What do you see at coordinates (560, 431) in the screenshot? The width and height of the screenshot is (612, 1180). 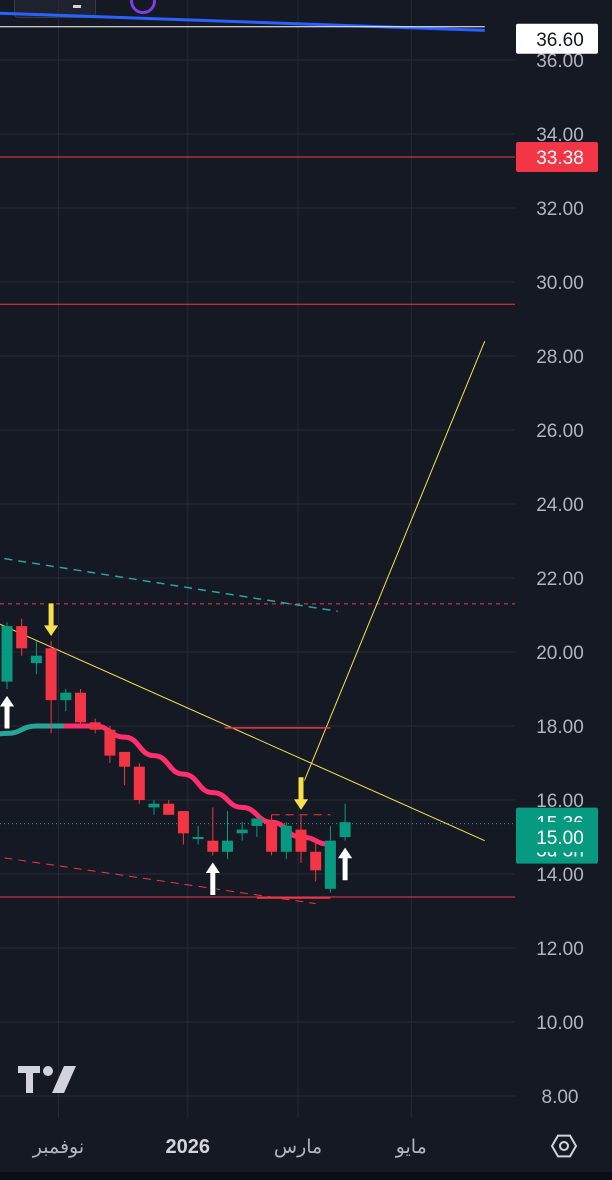 I see `y-tick-label: 26.00` at bounding box center [560, 431].